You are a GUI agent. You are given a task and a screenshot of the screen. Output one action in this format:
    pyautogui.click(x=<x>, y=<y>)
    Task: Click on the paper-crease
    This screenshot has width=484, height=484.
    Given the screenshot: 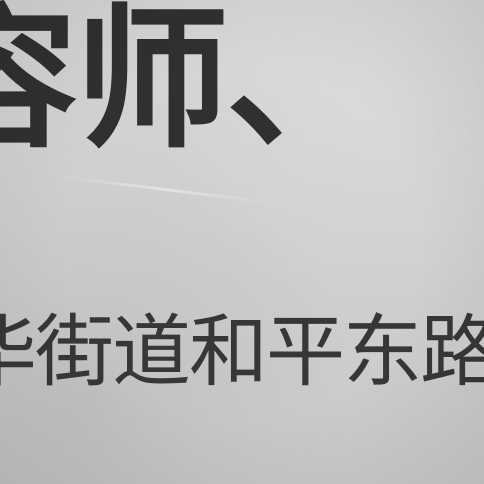 What is the action you would take?
    pyautogui.click(x=165, y=189)
    